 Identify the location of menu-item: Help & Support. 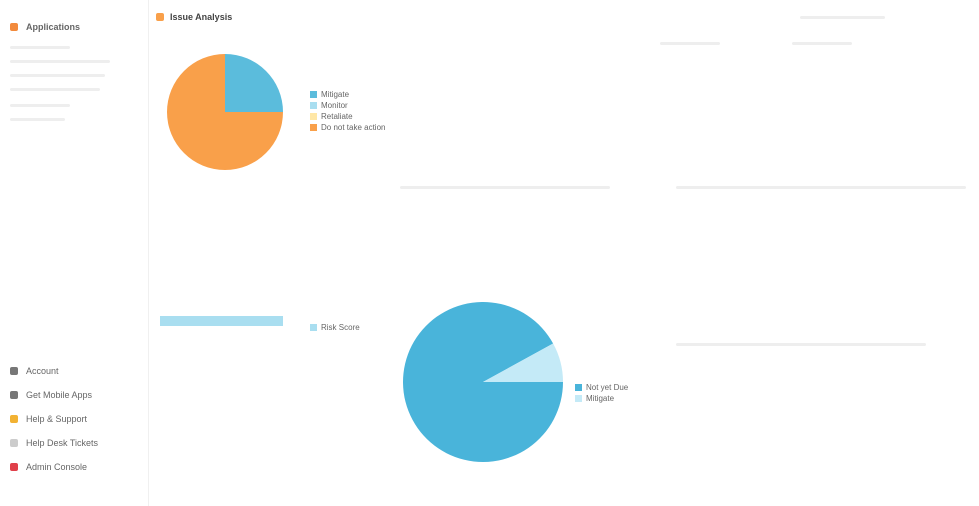
(48, 419).